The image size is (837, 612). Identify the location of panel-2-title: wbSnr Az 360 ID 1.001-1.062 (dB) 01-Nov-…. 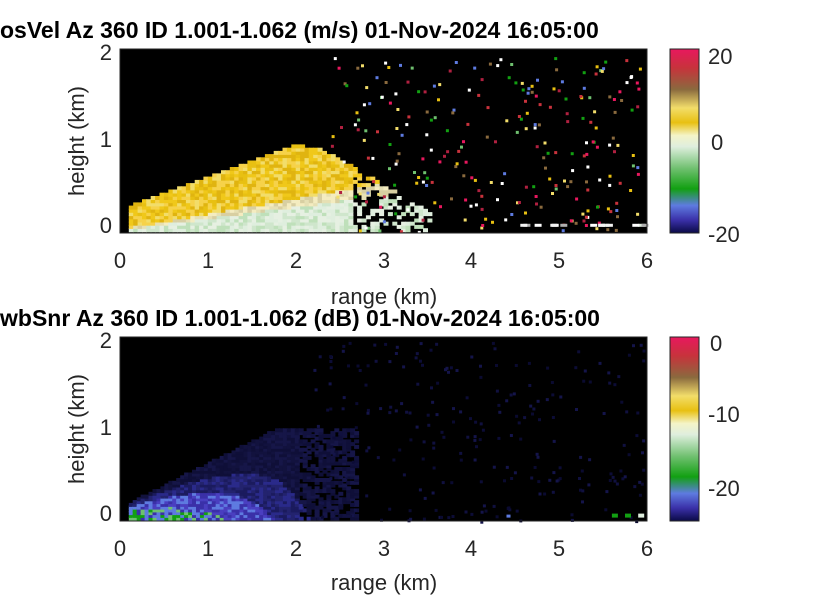
(300, 318).